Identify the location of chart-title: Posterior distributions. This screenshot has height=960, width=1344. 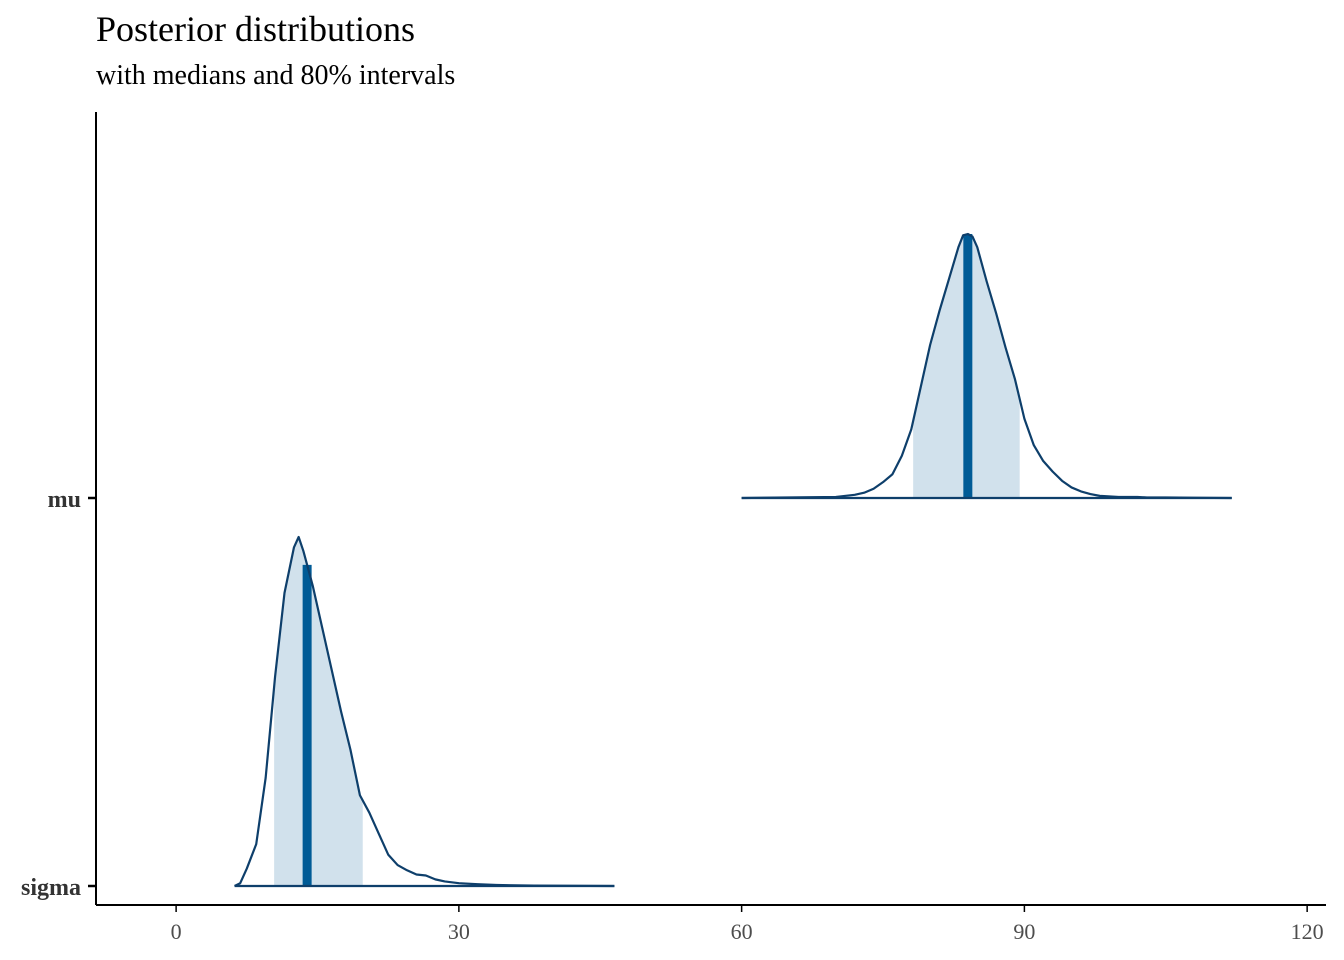
(256, 29).